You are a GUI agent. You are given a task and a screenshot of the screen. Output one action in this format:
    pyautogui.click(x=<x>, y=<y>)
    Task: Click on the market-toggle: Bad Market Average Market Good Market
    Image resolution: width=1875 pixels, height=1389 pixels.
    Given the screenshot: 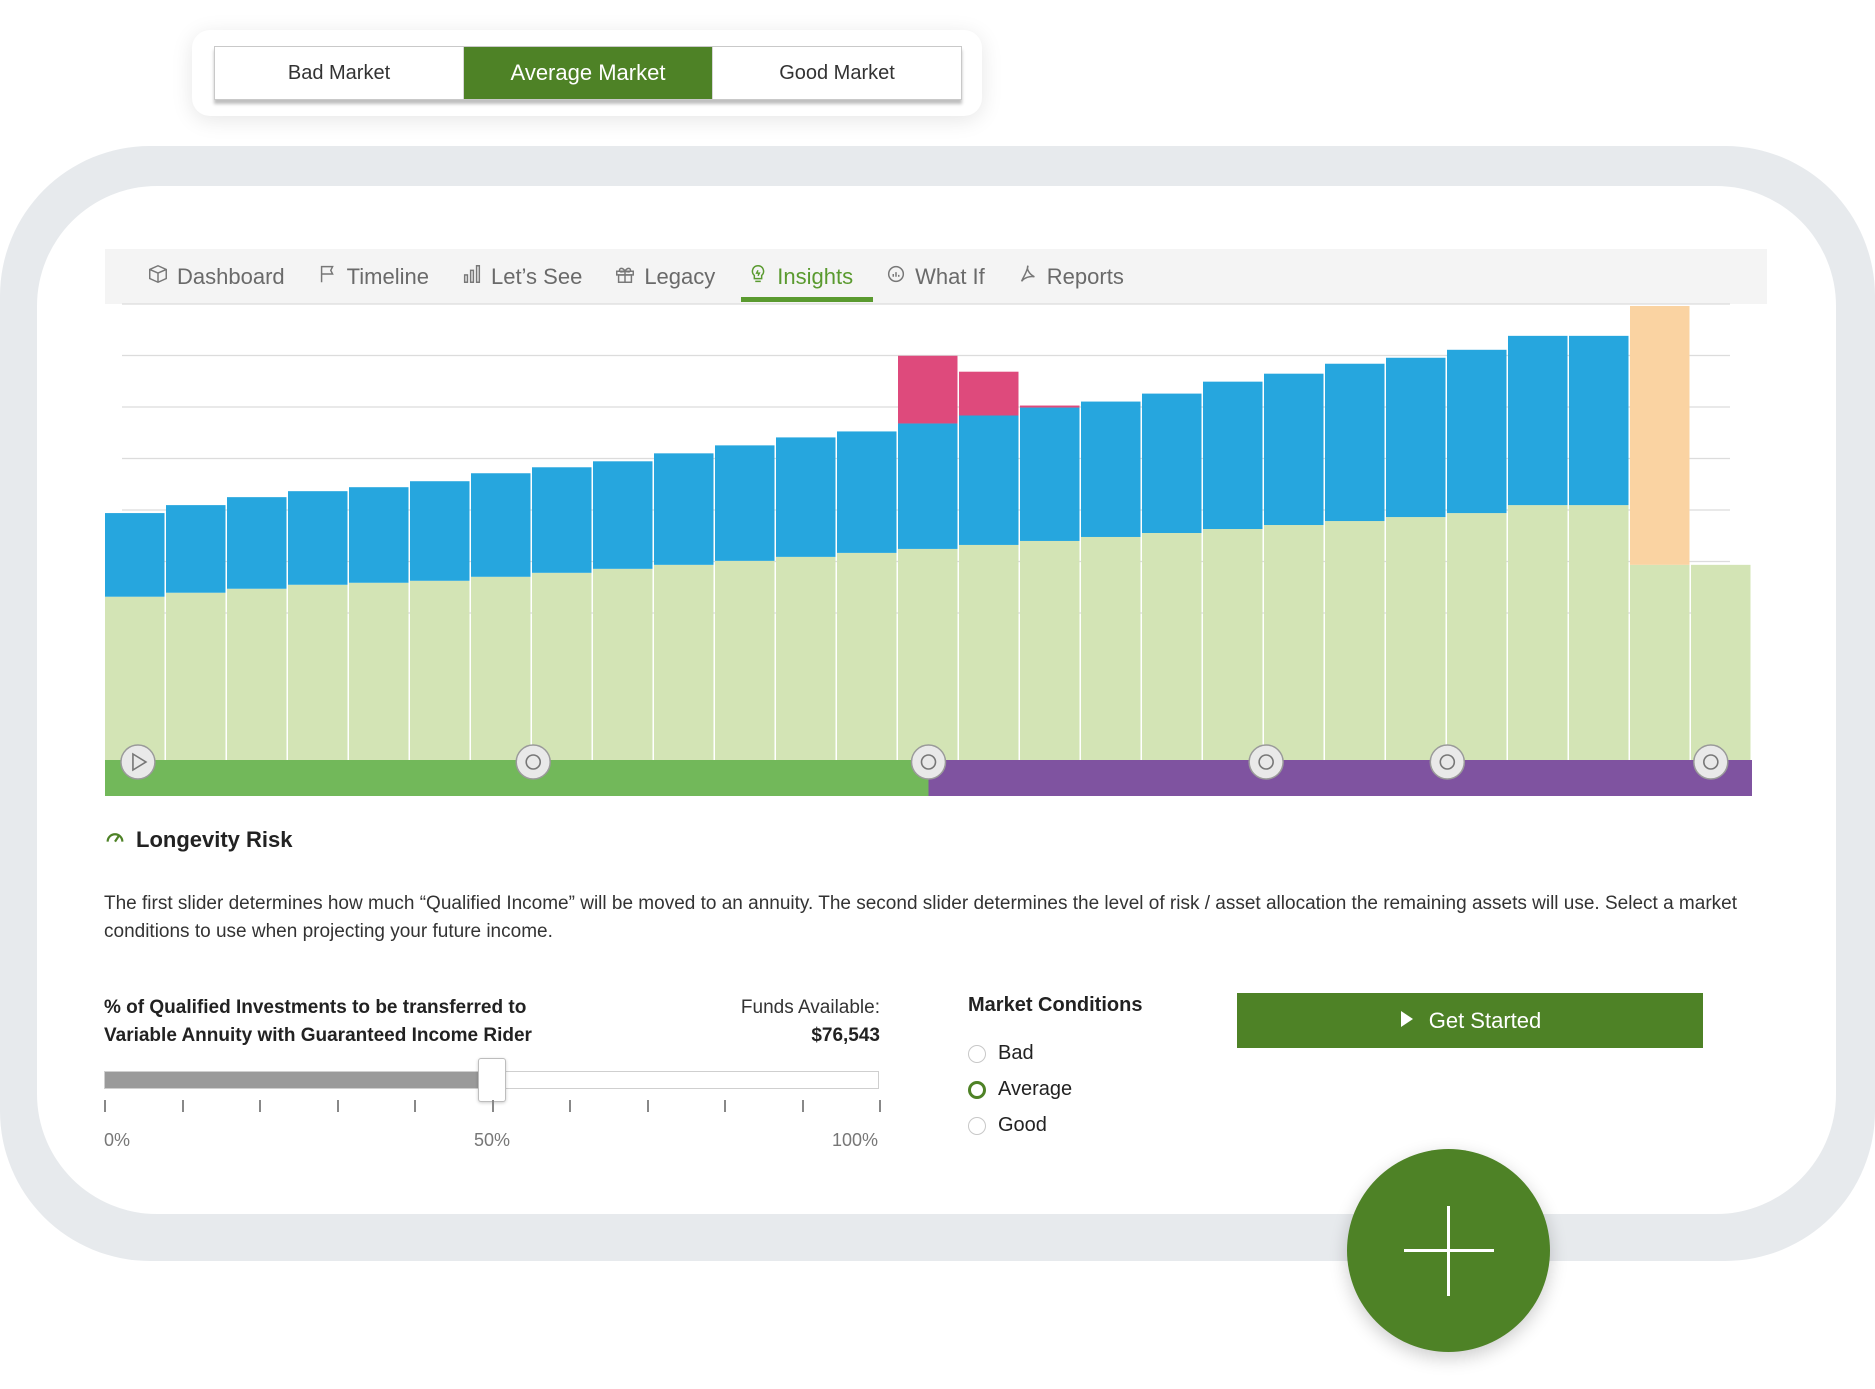 What is the action you would take?
    pyautogui.click(x=588, y=73)
    